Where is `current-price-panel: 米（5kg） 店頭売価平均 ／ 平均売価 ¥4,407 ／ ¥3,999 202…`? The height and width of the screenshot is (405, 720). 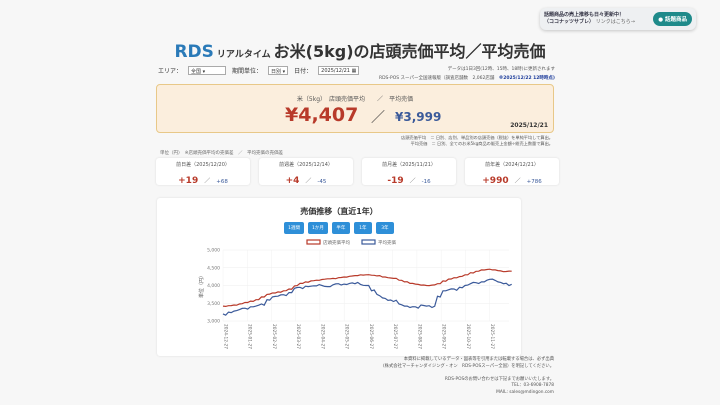
current-price-panel: 米（5kg） 店頭売価平均 ／ 平均売価 ¥4,407 ／ ¥3,999 202… is located at coordinates (355, 108).